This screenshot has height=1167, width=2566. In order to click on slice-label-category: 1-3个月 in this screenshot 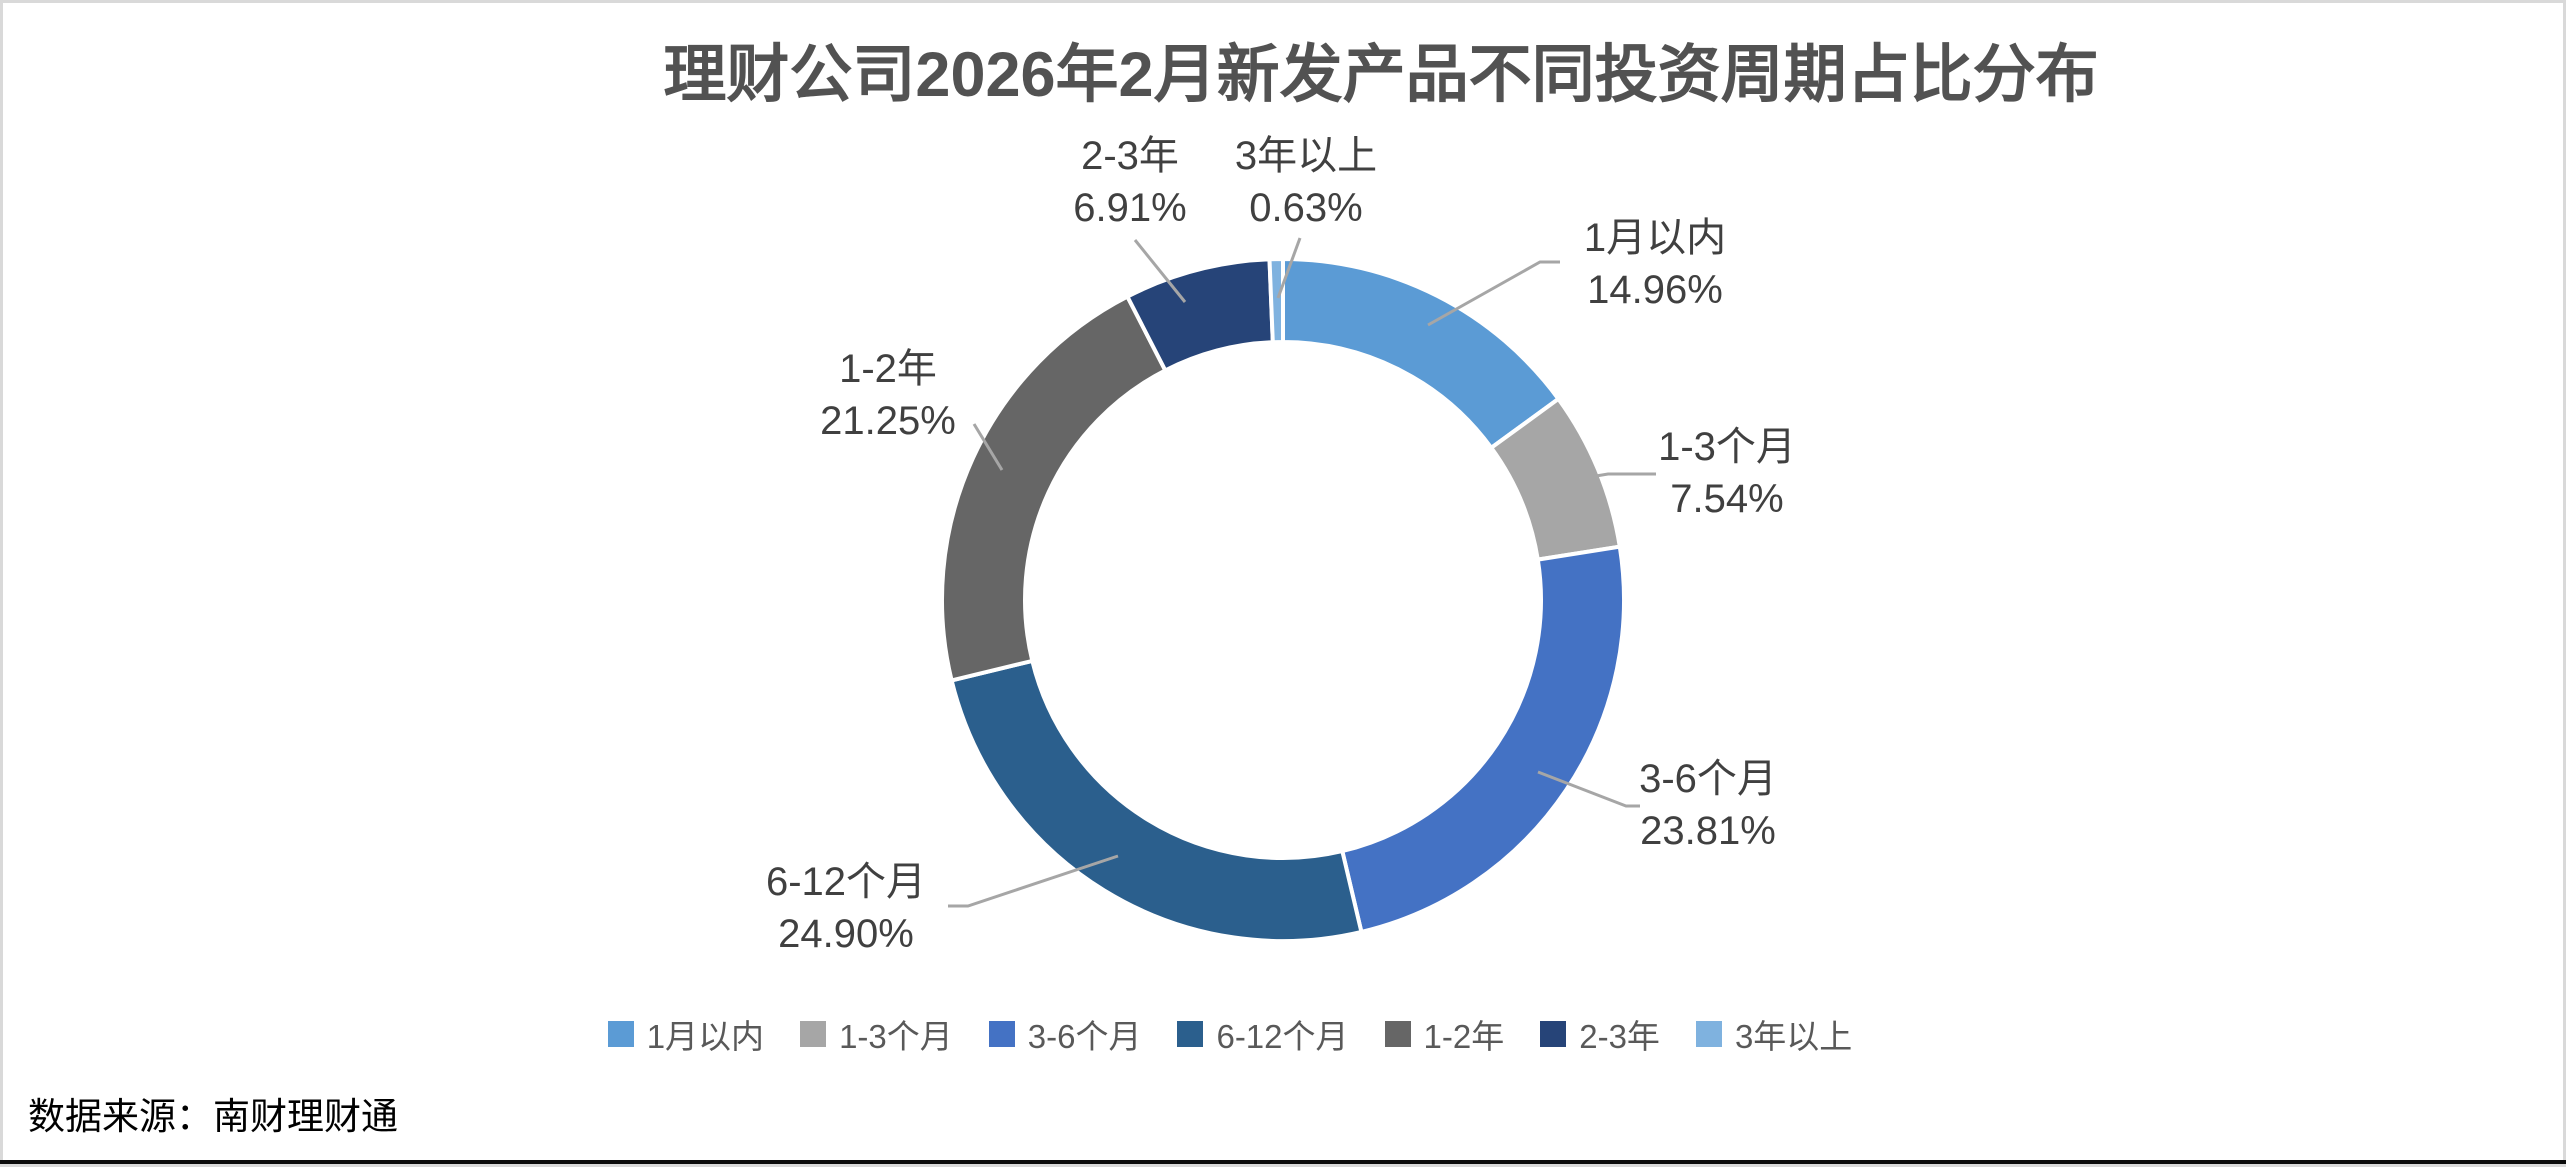, I will do `click(1727, 447)`.